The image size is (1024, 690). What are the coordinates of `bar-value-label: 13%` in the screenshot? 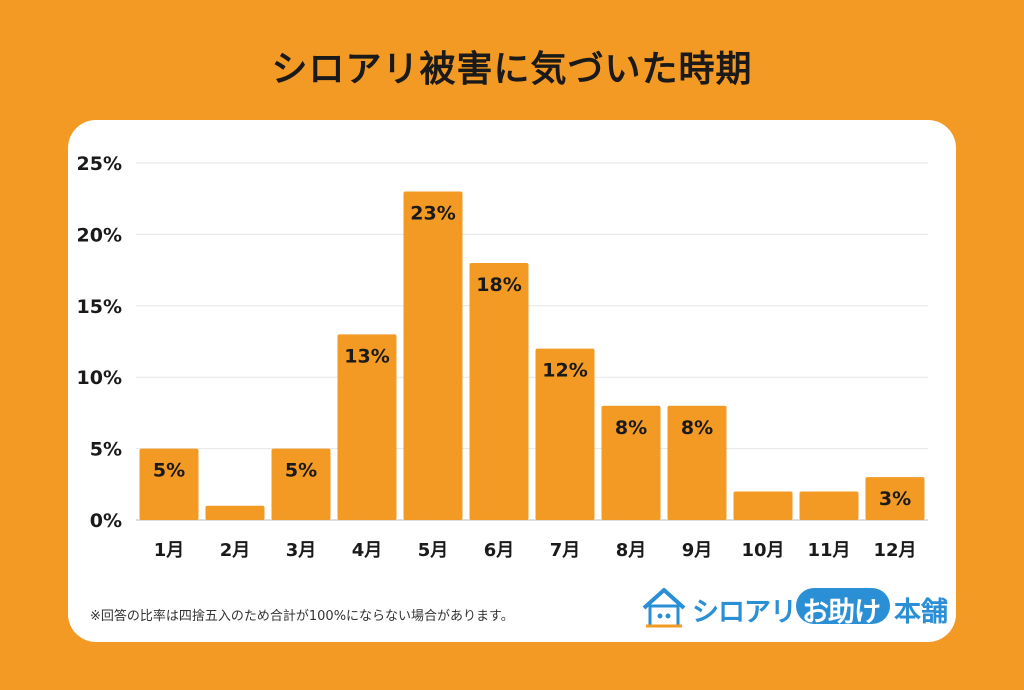 It's located at (366, 356).